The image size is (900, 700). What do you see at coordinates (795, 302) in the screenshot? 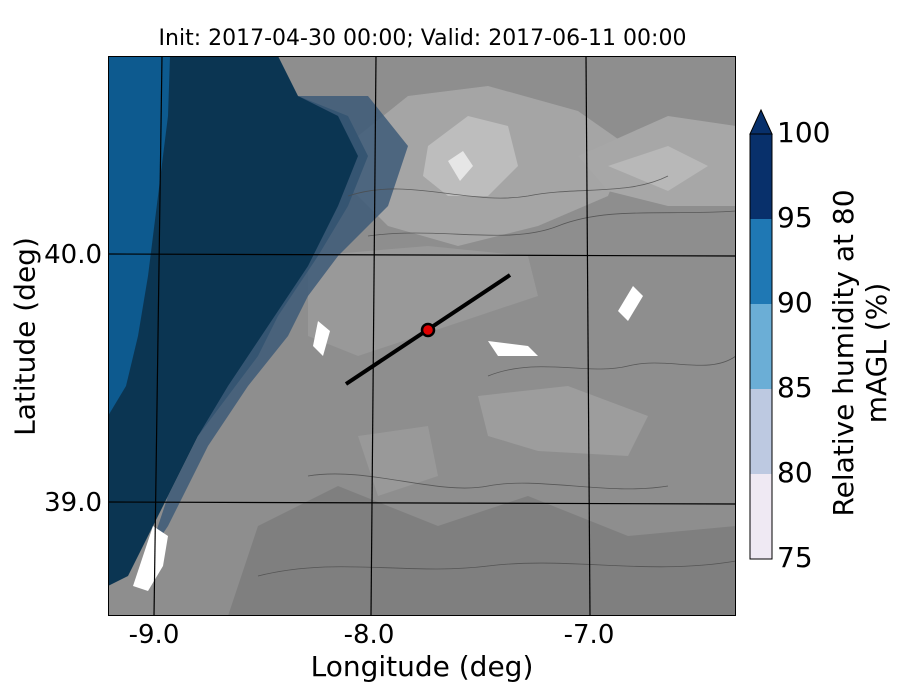
I see `colorbar-tick-90: 90` at bounding box center [795, 302].